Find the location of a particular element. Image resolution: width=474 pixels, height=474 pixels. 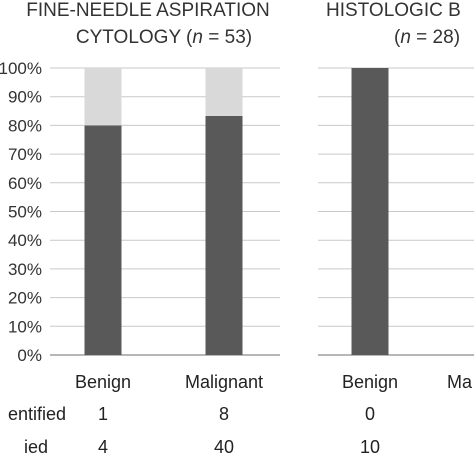

y-tick-label: 40% is located at coordinates (25, 240).